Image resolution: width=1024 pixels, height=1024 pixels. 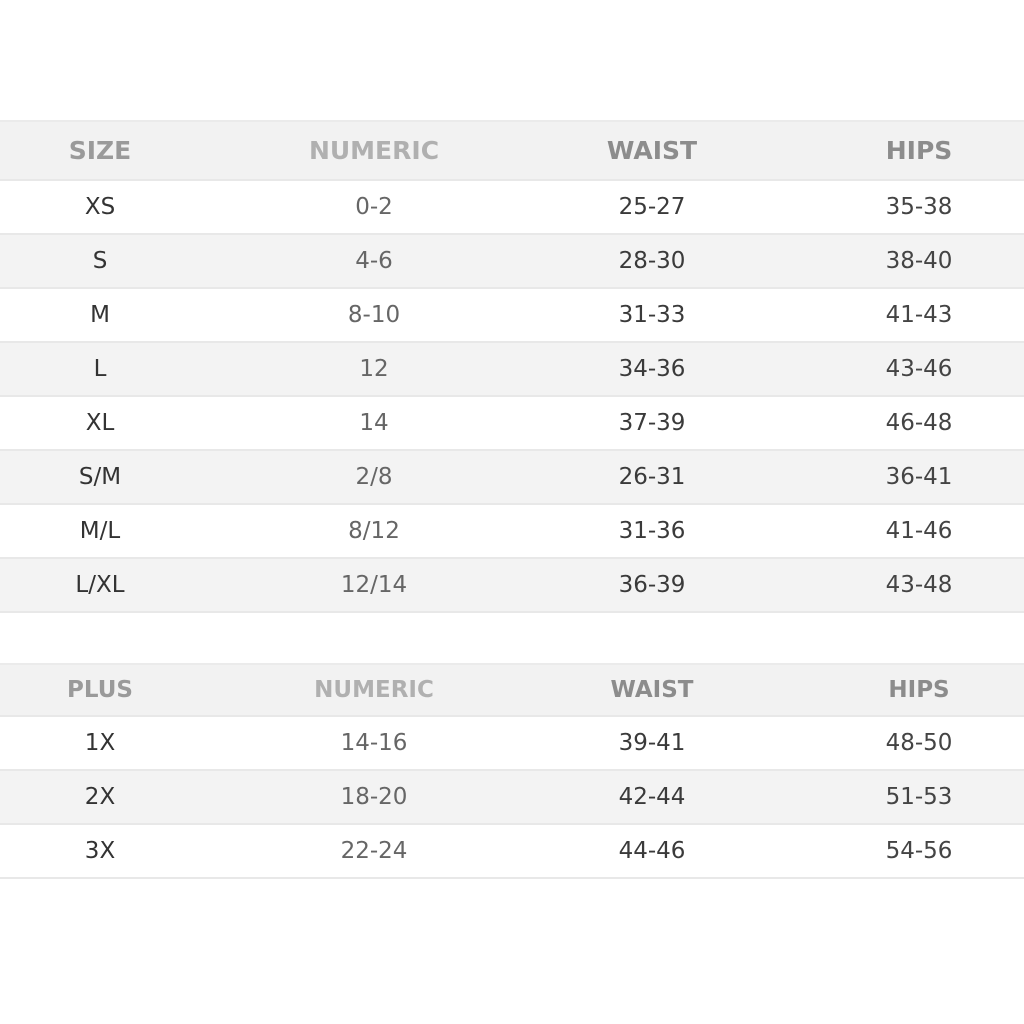 I want to click on cell-hips: 41-43, so click(x=919, y=315).